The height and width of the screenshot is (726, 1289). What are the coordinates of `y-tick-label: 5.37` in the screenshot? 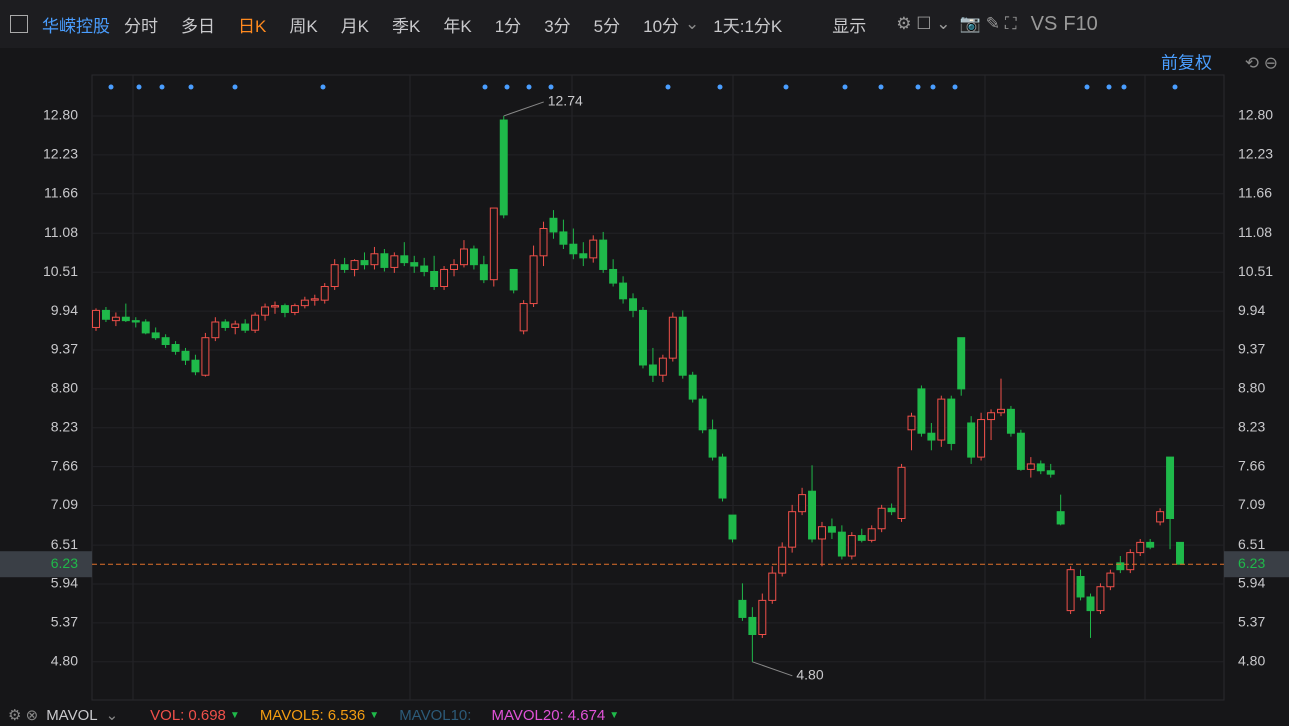 It's located at (64, 622).